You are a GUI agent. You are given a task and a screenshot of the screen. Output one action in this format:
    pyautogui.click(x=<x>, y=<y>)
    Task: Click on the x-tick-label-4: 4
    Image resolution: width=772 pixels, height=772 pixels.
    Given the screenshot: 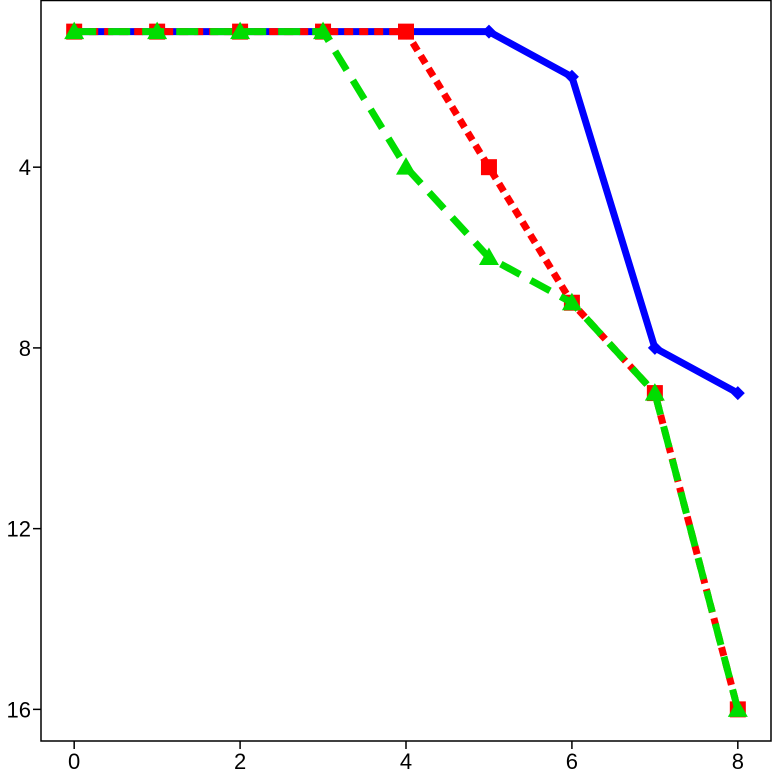 What is the action you would take?
    pyautogui.click(x=406, y=760)
    